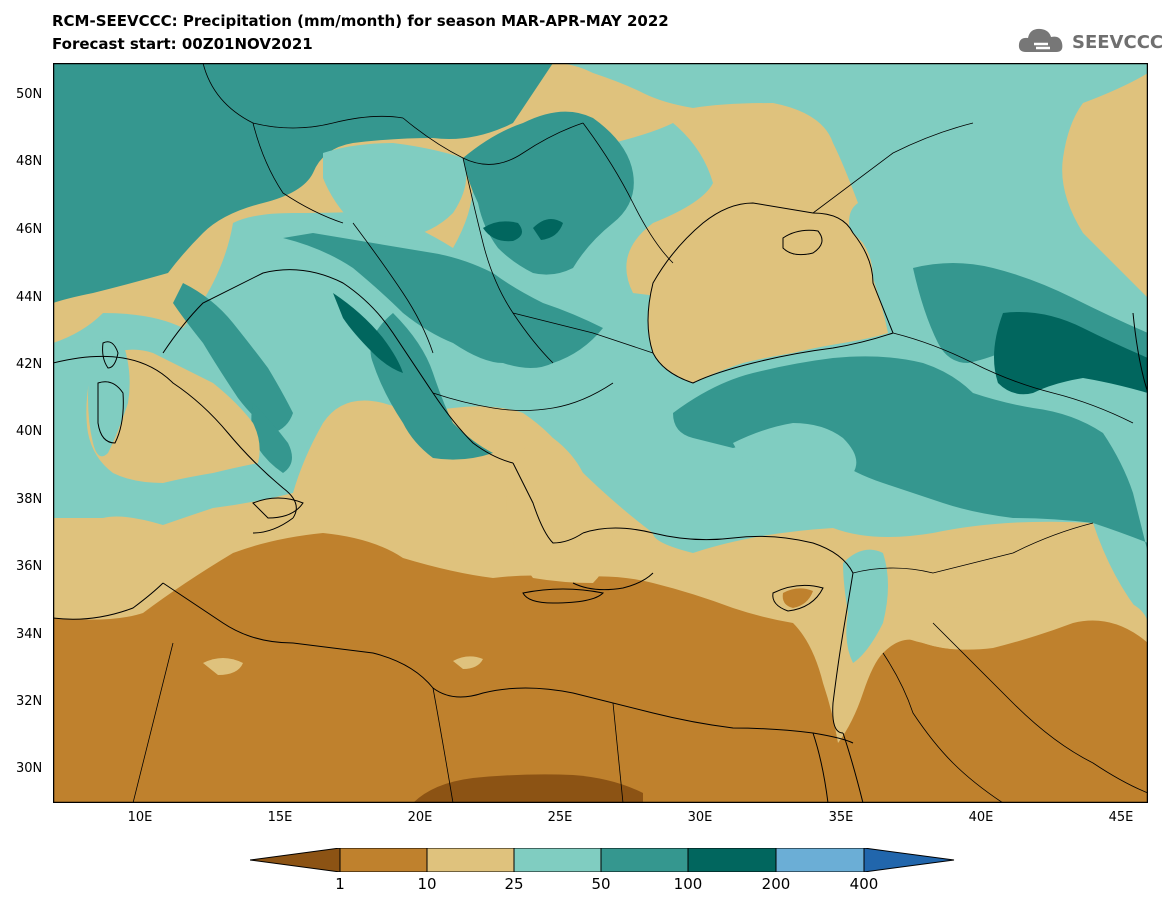 This screenshot has width=1165, height=907. What do you see at coordinates (1121, 817) in the screenshot?
I see `lon-tick-45e: 45E` at bounding box center [1121, 817].